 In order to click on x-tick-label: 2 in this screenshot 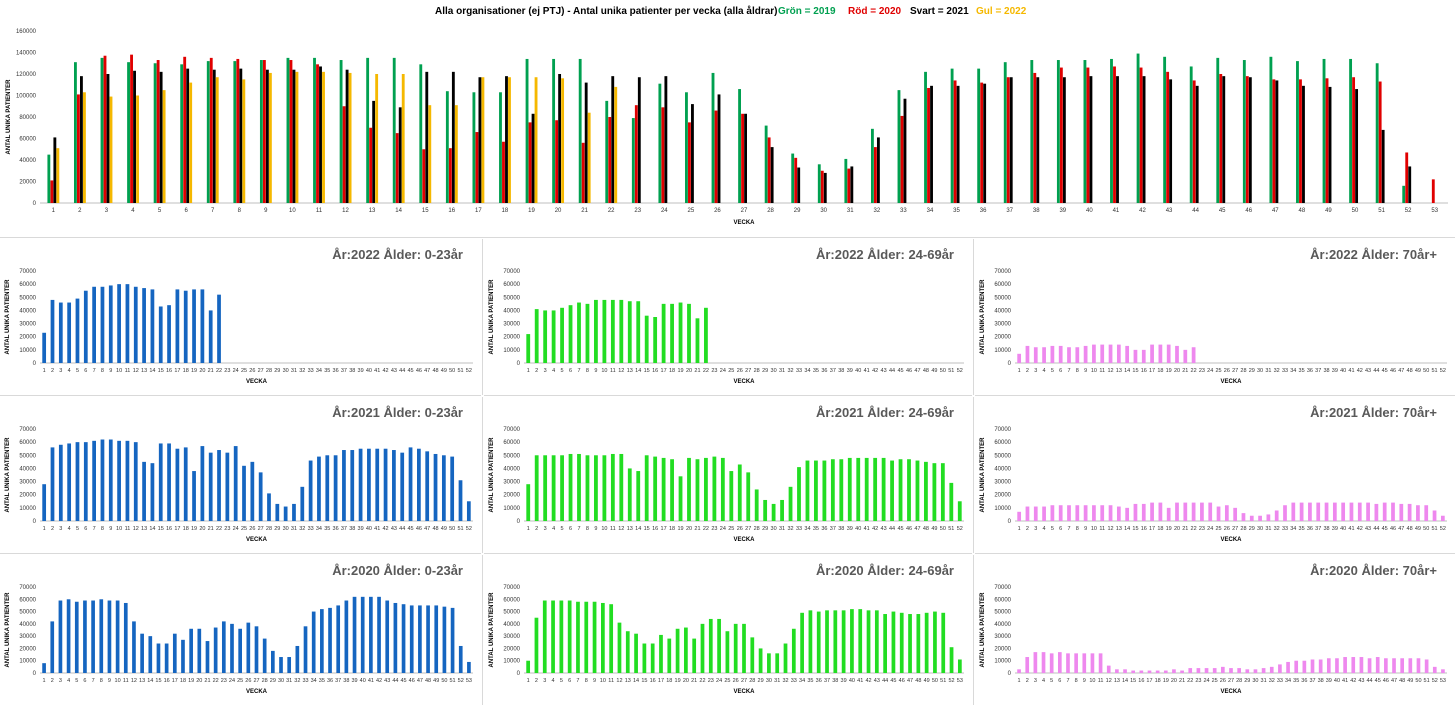, I will do `click(536, 681)`.